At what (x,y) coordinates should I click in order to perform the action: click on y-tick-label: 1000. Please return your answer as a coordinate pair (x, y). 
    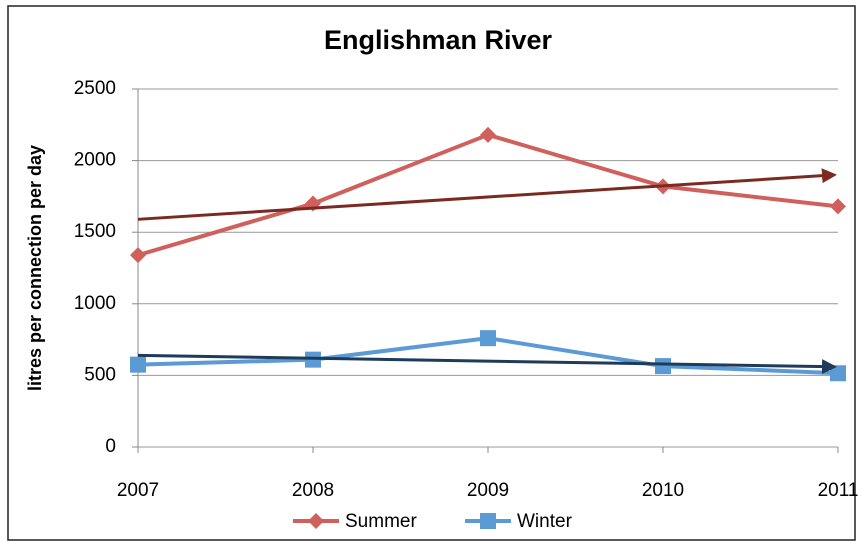
    Looking at the image, I should click on (95, 303).